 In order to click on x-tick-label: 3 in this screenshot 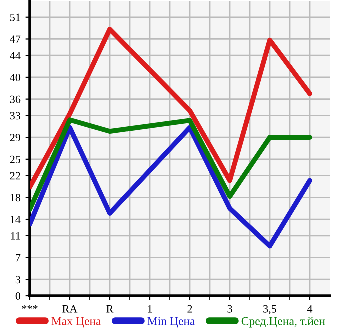, I will do `click(230, 309)`.